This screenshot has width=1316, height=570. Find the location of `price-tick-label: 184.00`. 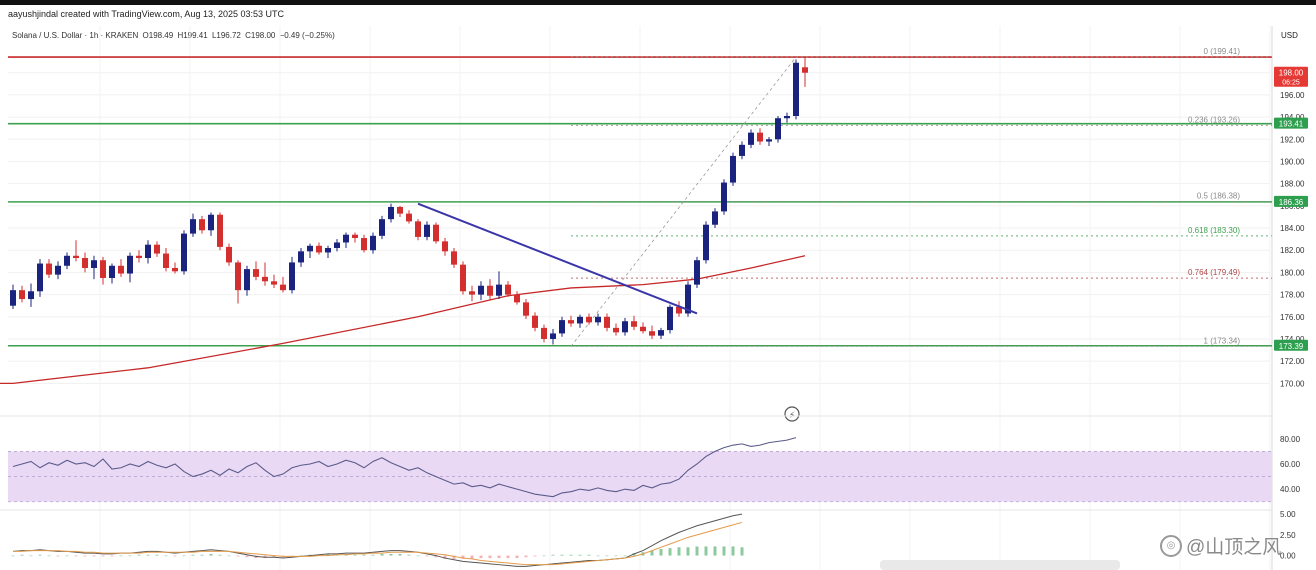

price-tick-label: 184.00 is located at coordinates (1292, 228).